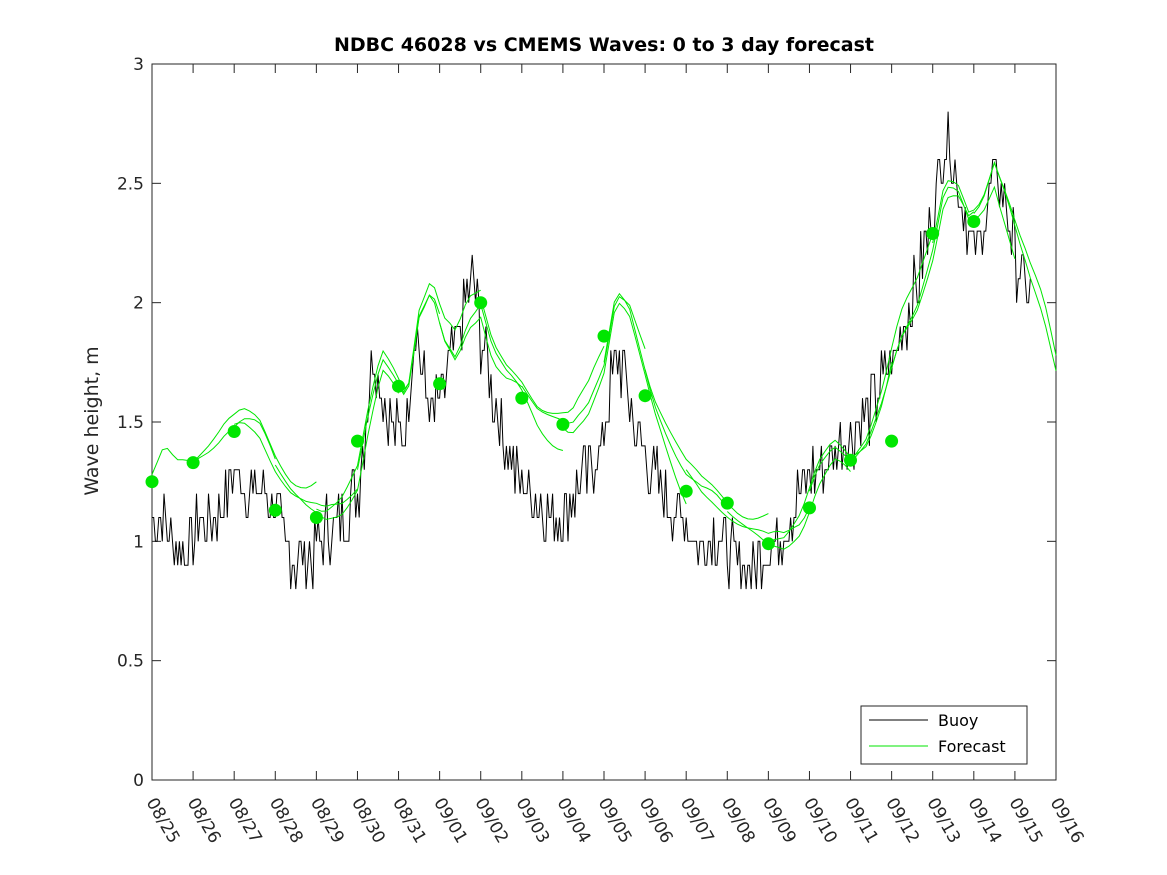  Describe the element at coordinates (245, 821) in the screenshot. I see `x-tick-label: 08/27` at that location.